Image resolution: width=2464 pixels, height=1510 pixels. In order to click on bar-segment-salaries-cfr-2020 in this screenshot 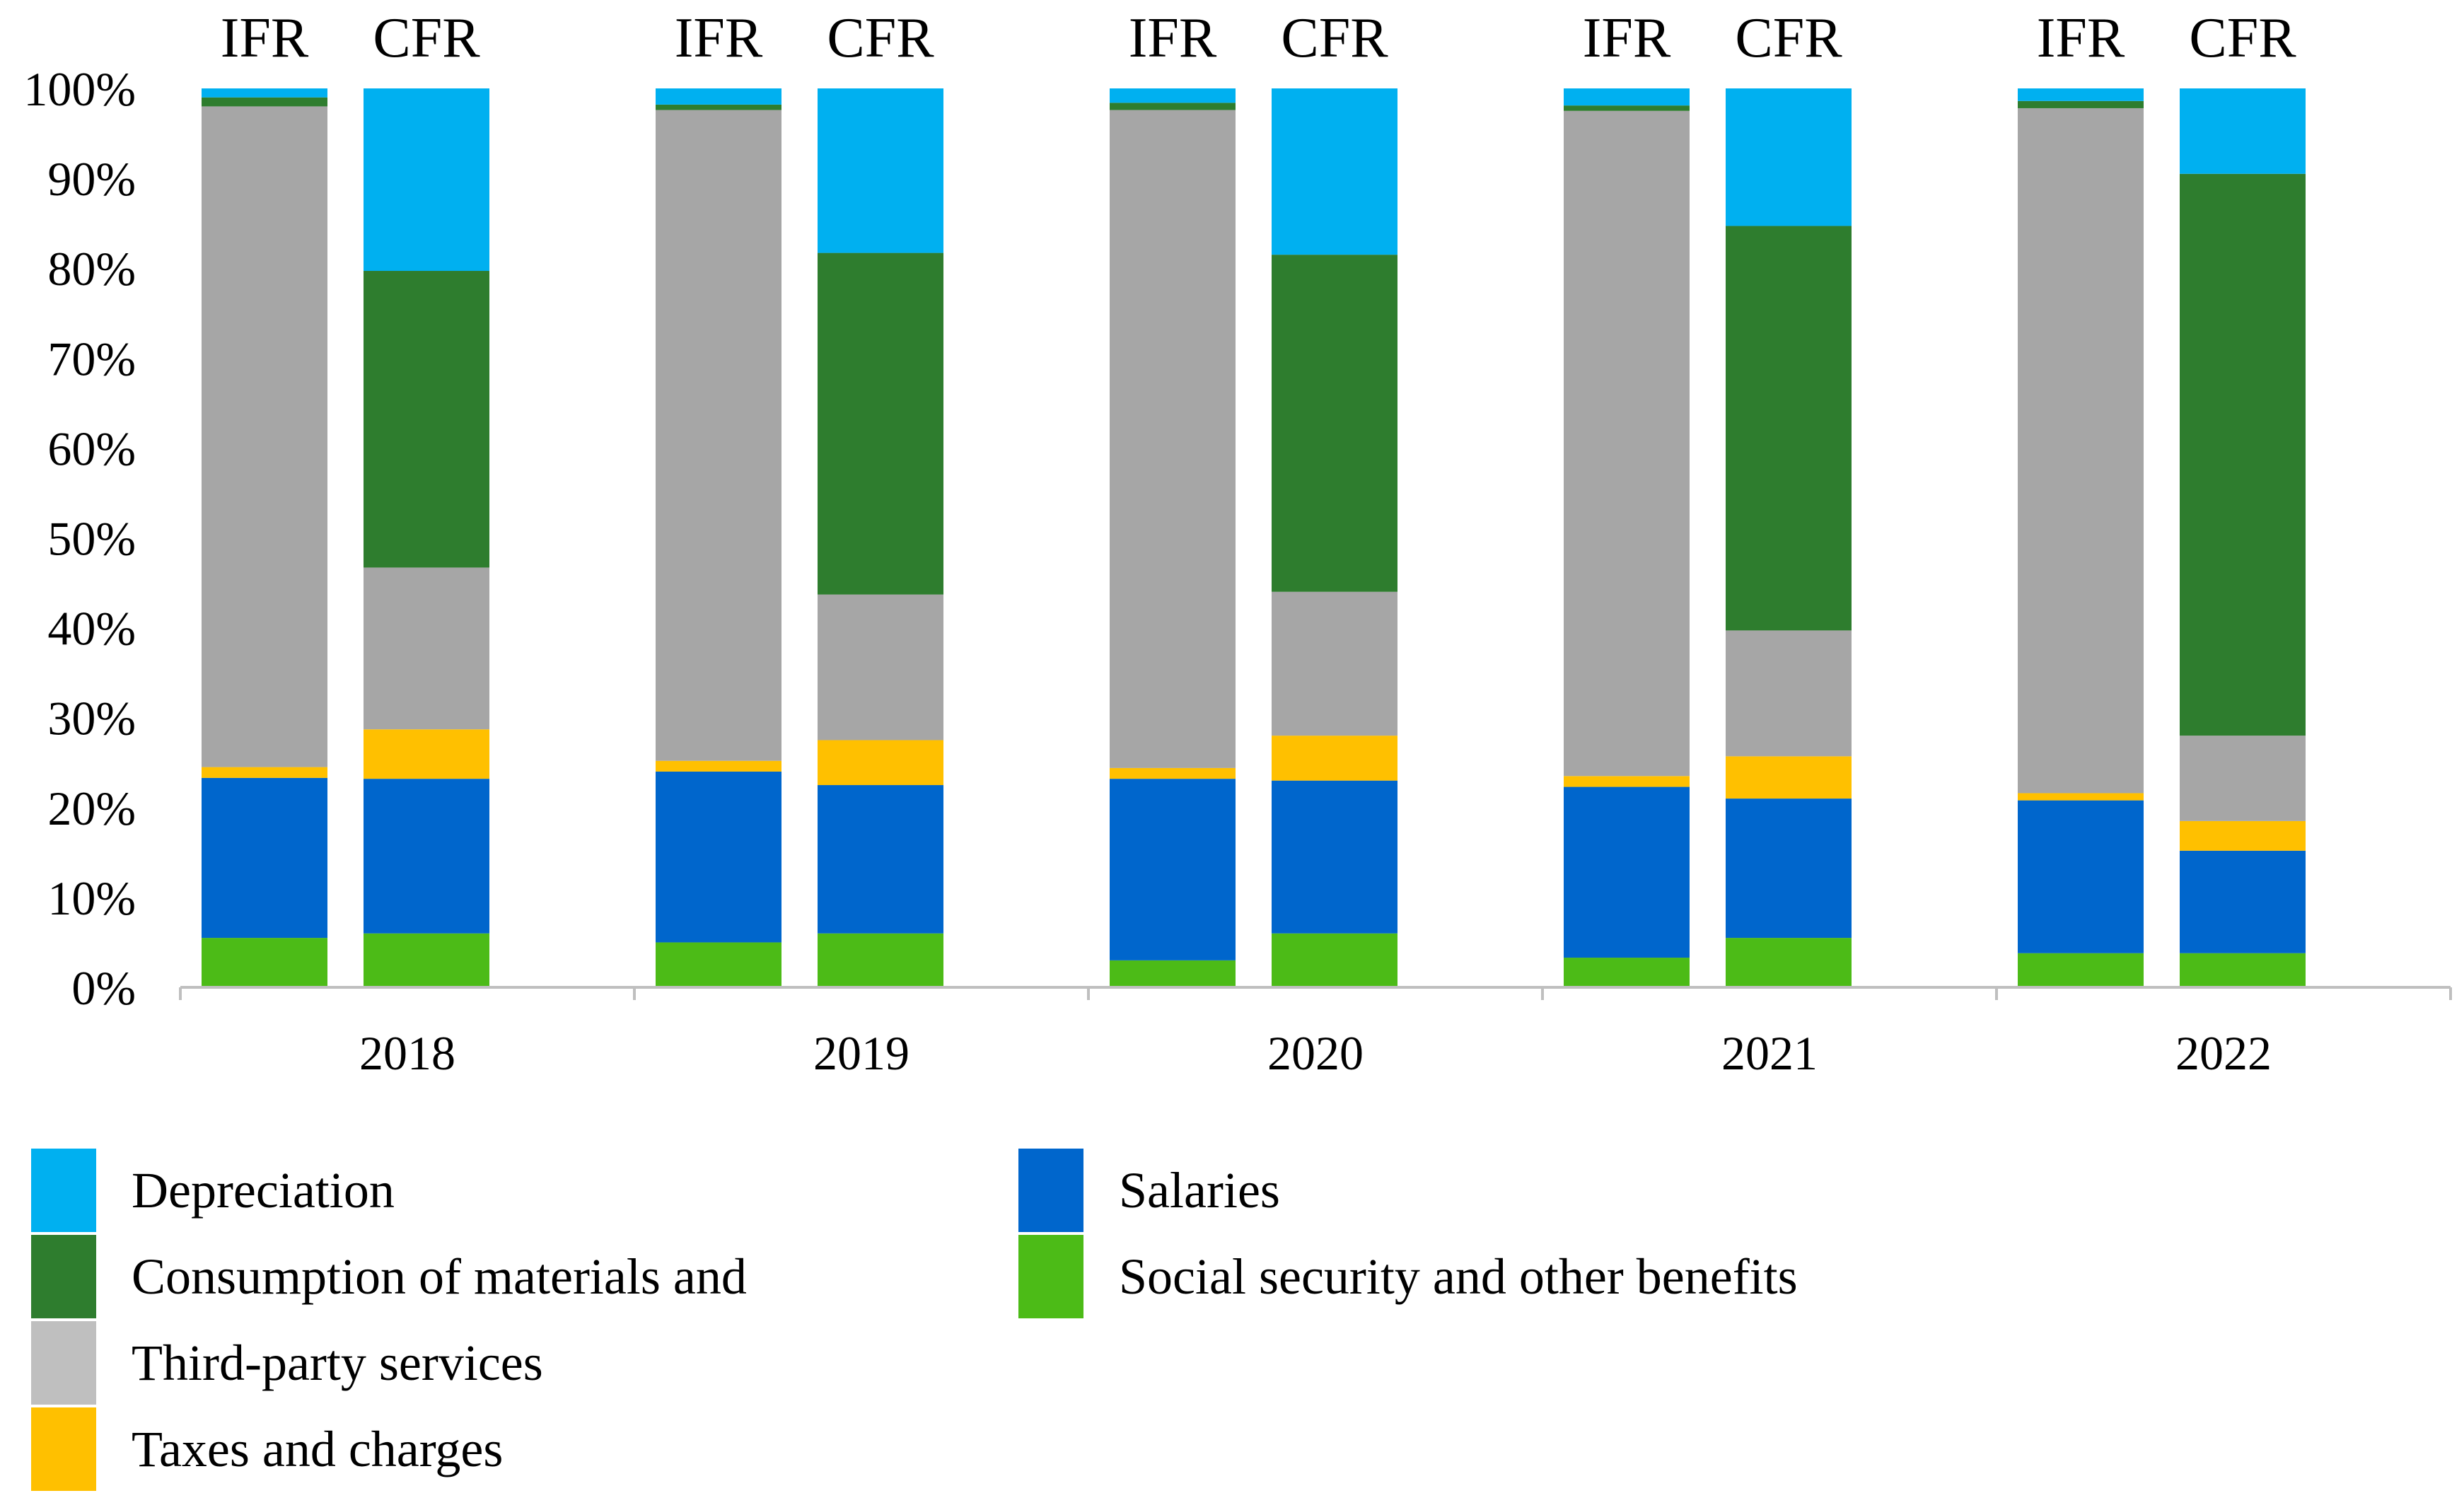, I will do `click(1334, 857)`.